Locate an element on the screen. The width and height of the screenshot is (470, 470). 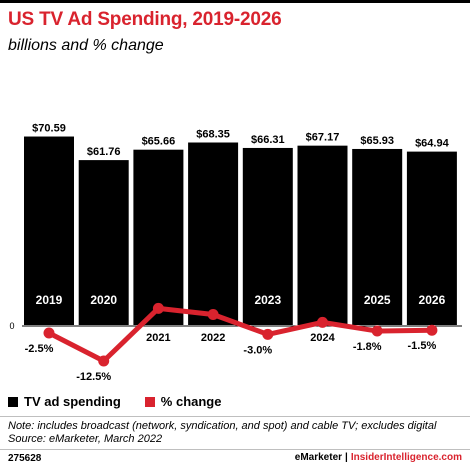
bar-2022 is located at coordinates (213, 233).